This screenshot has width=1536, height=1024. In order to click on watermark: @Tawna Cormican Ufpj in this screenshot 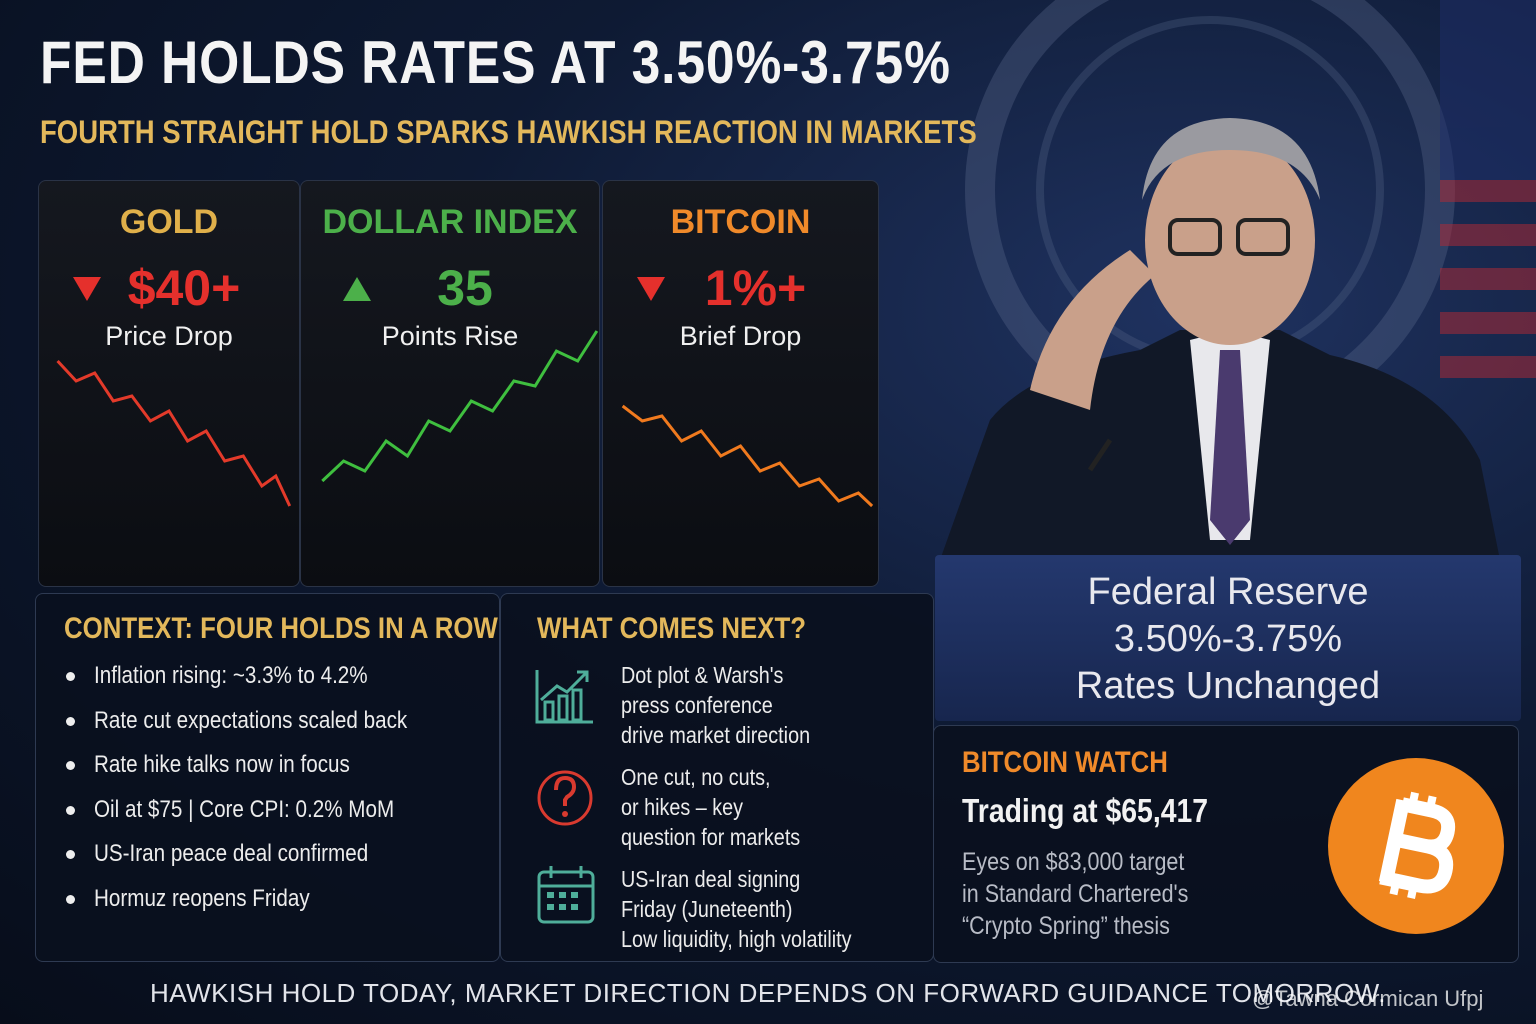, I will do `click(1368, 998)`.